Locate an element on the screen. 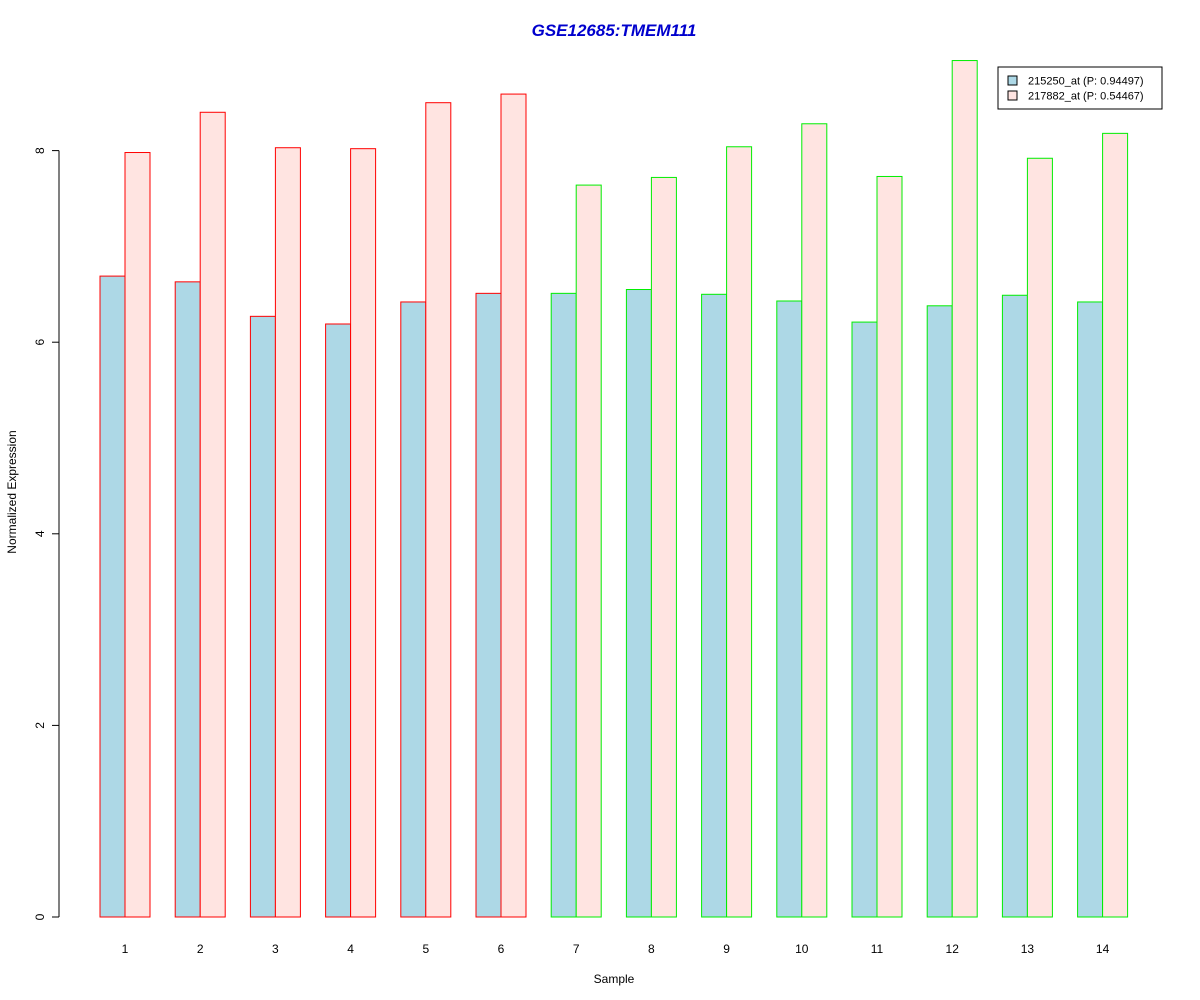 The image size is (1200, 1000). y-tick-label: 8 is located at coordinates (40, 150).